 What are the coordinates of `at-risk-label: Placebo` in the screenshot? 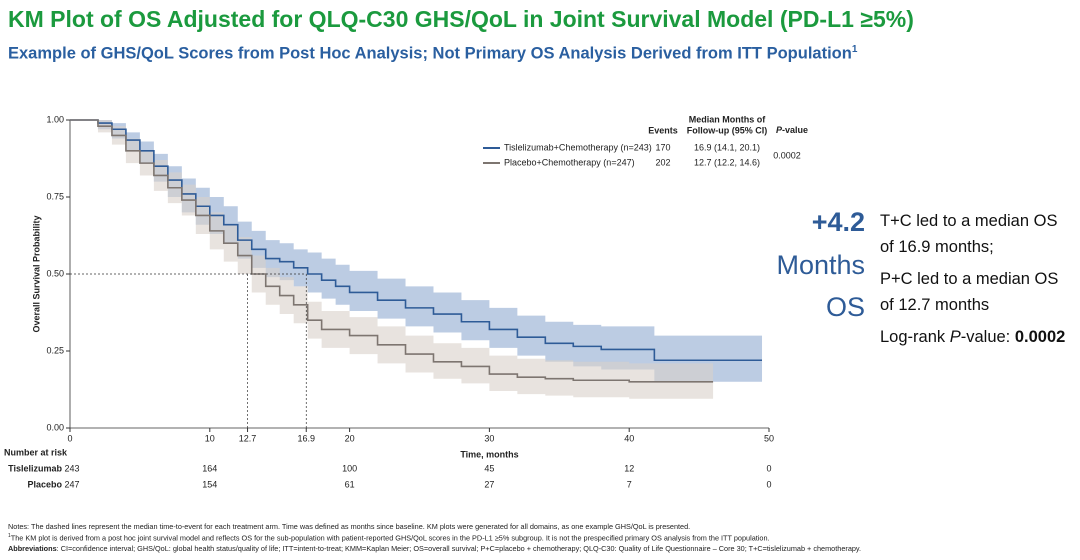 It's located at (44, 484).